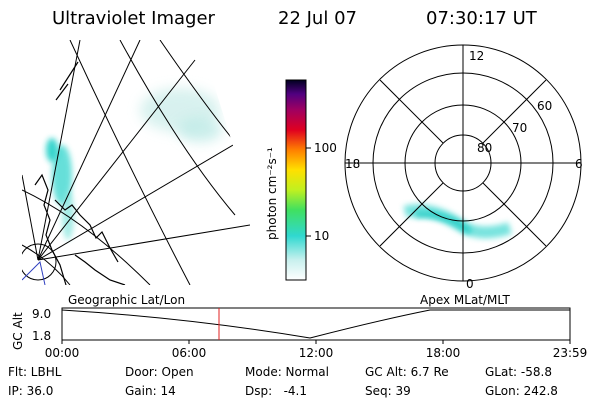  What do you see at coordinates (325, 148) in the screenshot?
I see `colorbar-tick: 100` at bounding box center [325, 148].